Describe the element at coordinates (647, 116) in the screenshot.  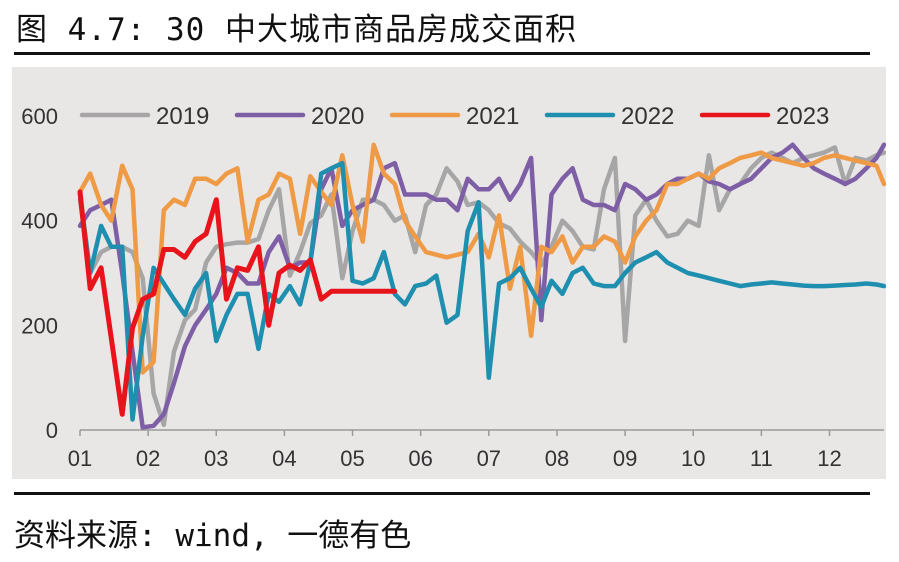
I see `legend-label-2022: 2022` at that location.